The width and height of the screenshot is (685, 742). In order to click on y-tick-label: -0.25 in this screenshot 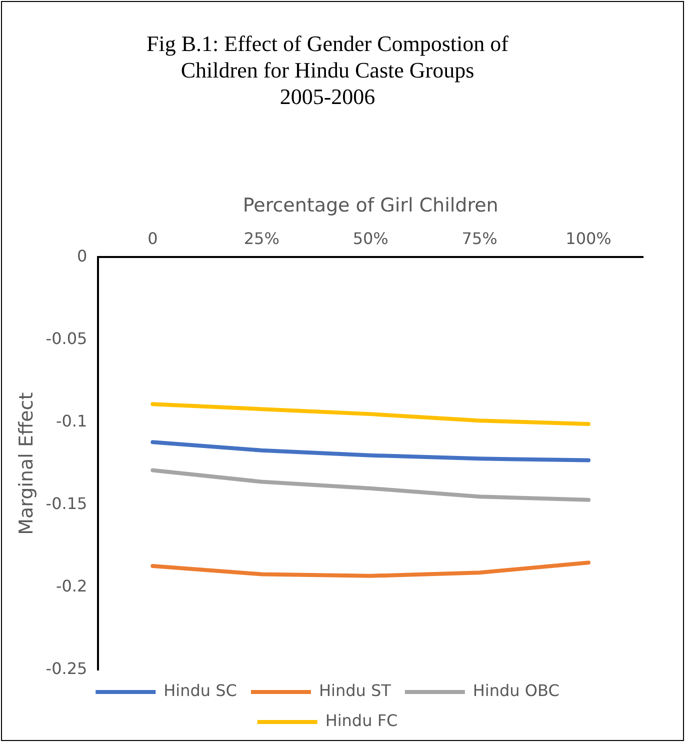, I will do `click(67, 668)`.